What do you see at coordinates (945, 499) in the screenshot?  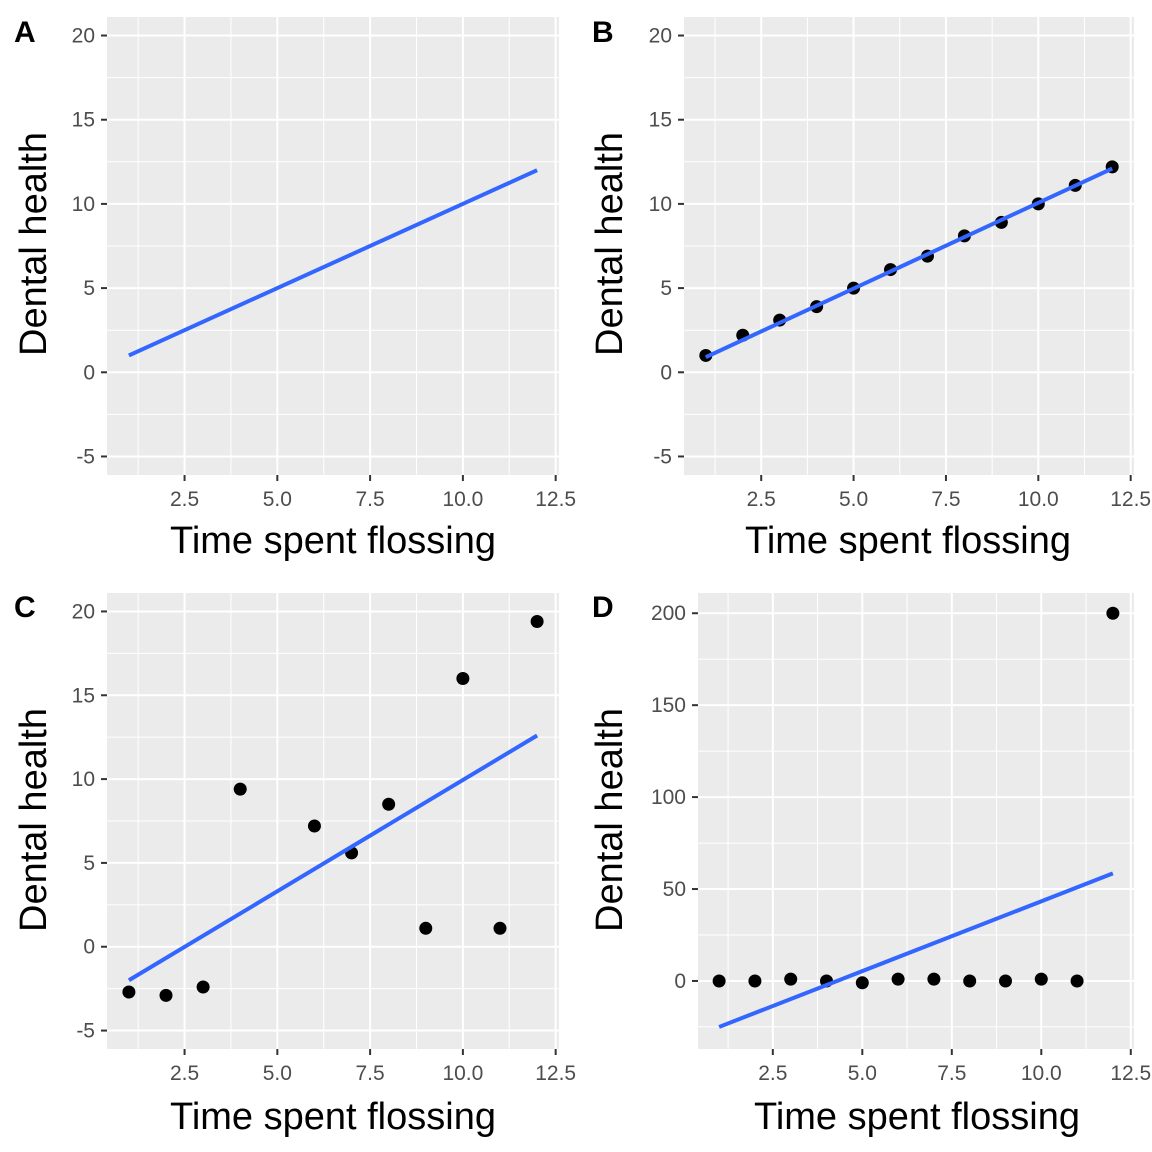 I see `panel-b-x-tick-label: 7.5` at bounding box center [945, 499].